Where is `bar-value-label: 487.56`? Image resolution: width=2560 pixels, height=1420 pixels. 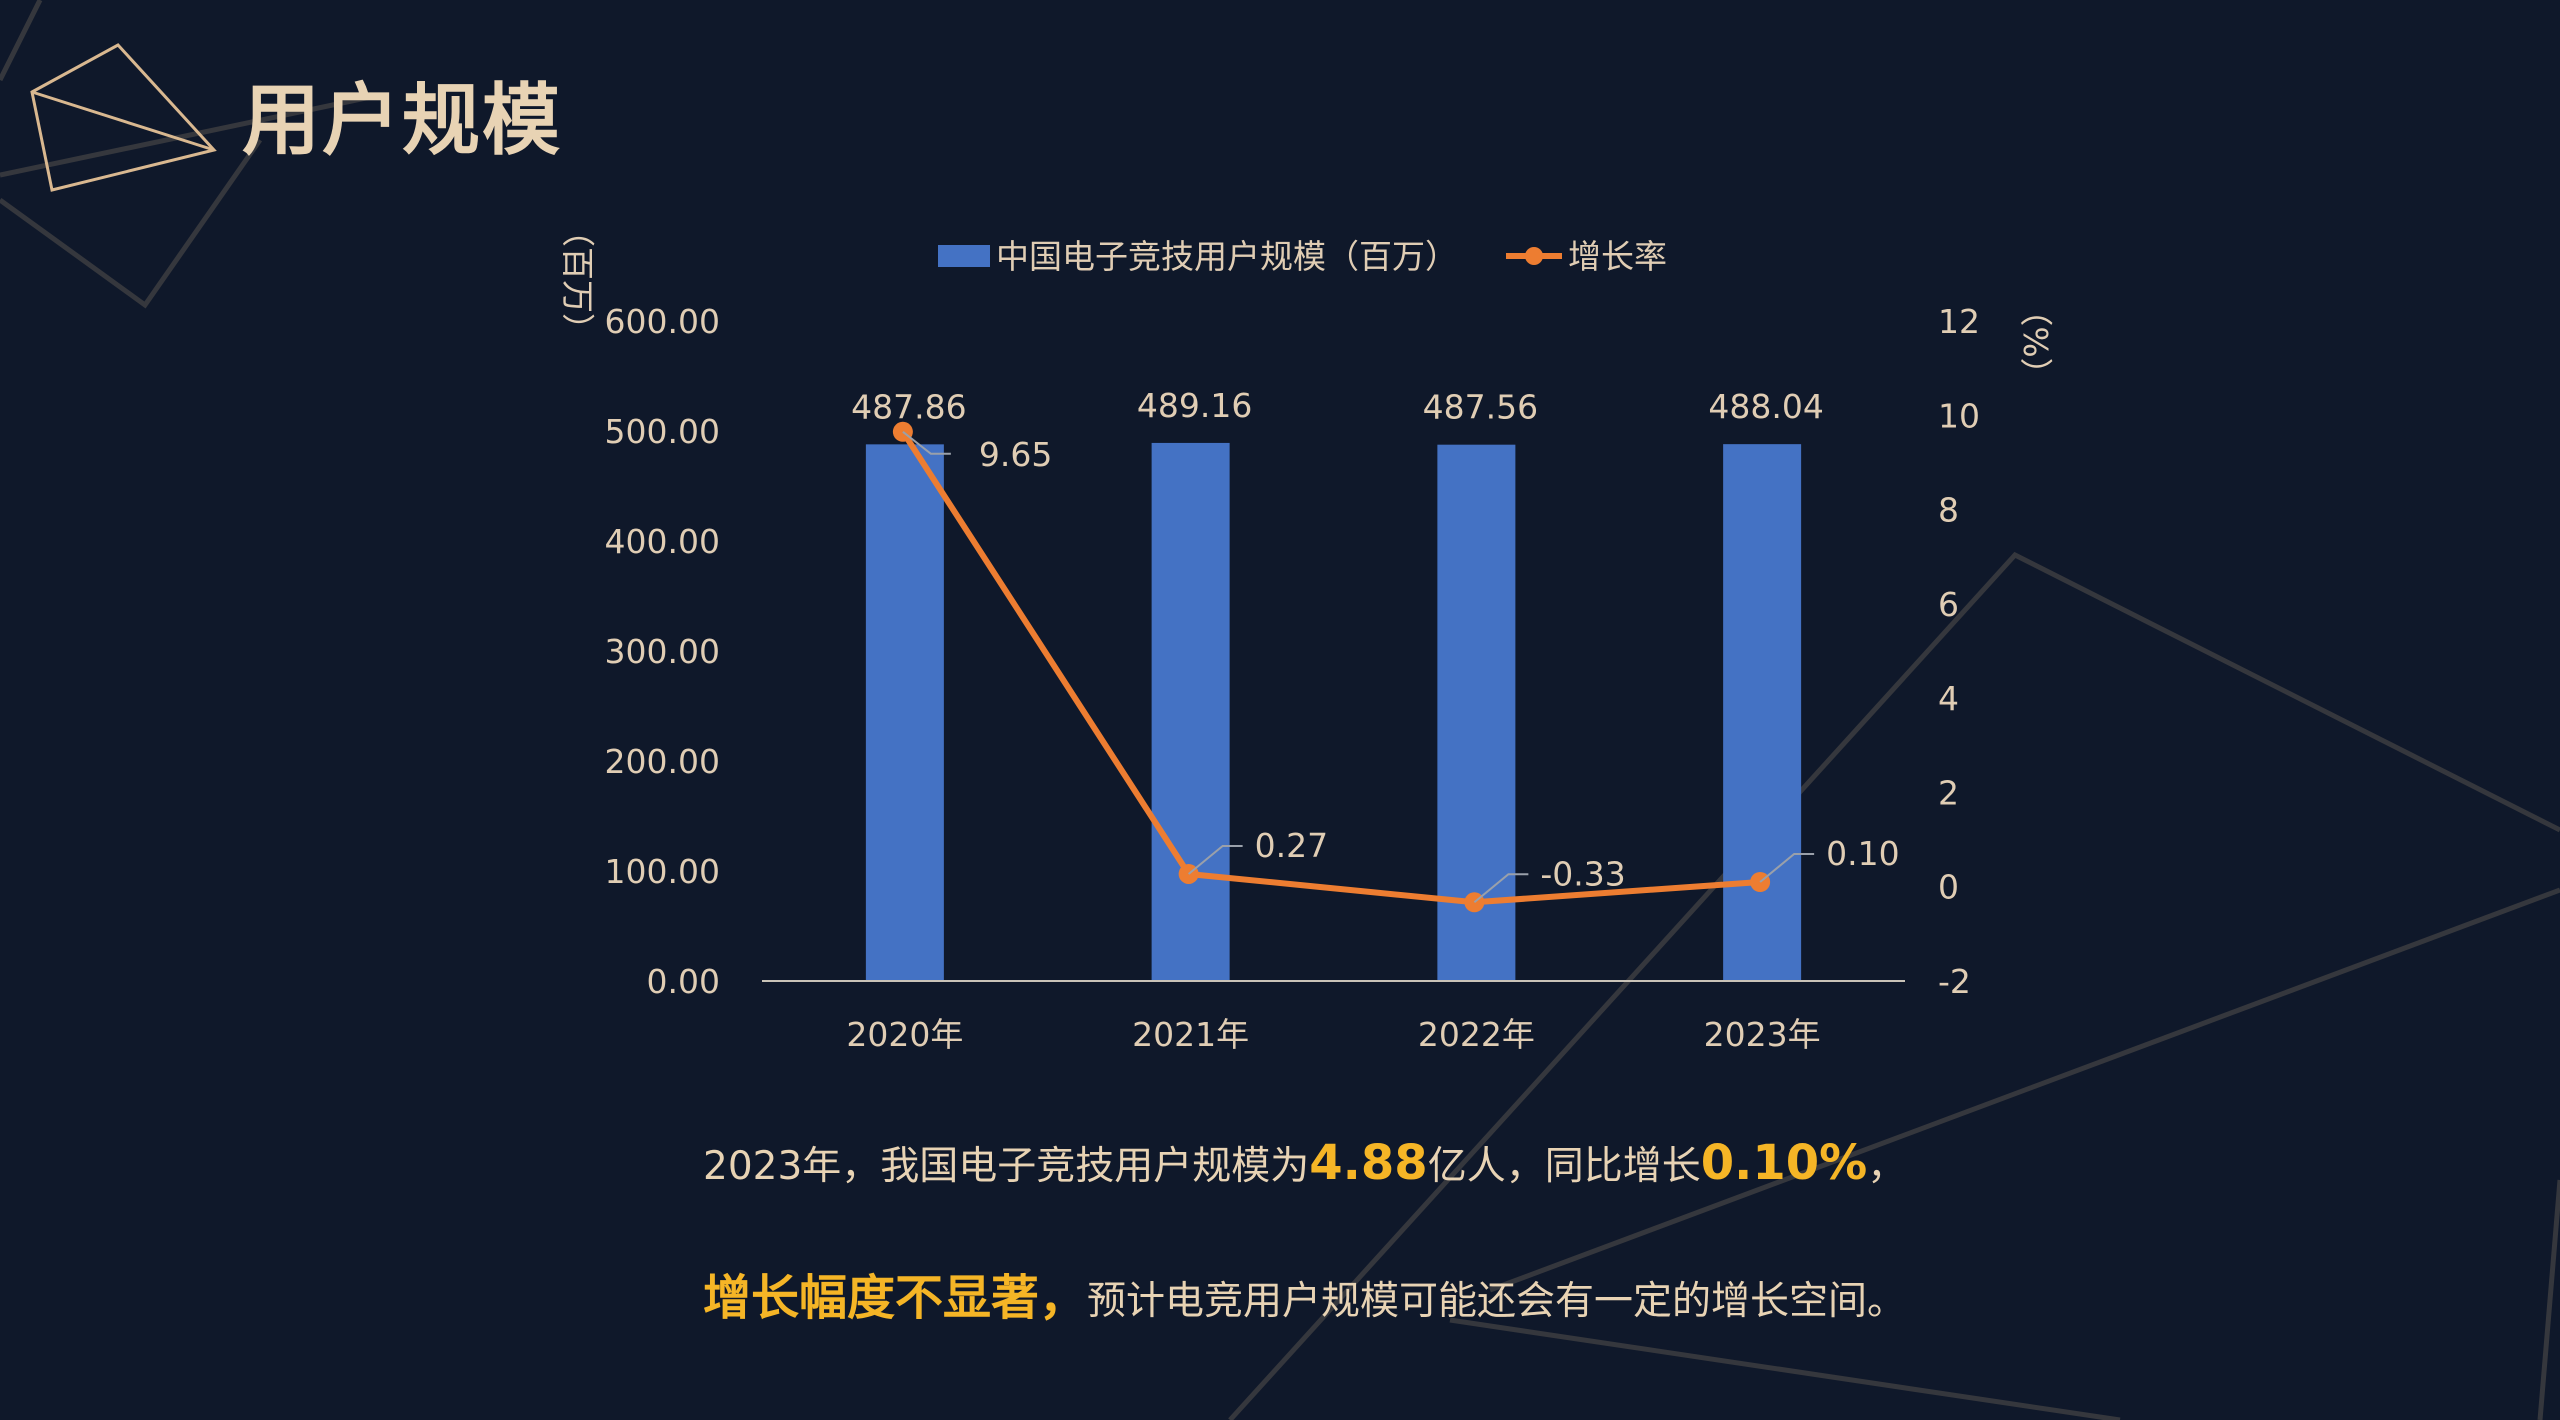 bar-value-label: 487.56 is located at coordinates (1480, 407).